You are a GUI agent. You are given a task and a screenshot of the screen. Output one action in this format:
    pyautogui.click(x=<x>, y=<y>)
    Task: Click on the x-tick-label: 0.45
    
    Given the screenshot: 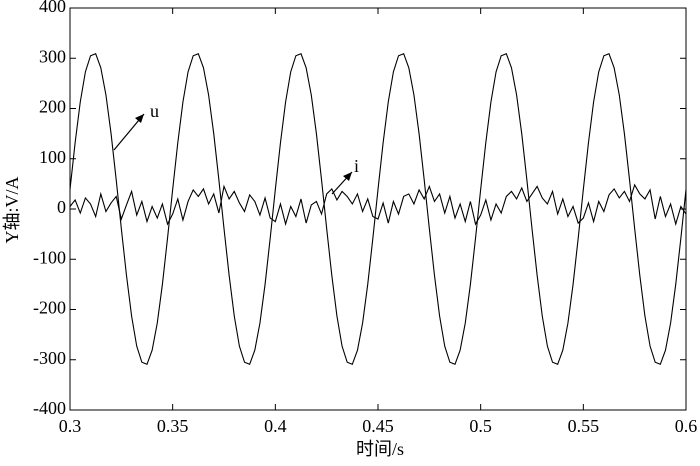 What is the action you would take?
    pyautogui.click(x=378, y=426)
    